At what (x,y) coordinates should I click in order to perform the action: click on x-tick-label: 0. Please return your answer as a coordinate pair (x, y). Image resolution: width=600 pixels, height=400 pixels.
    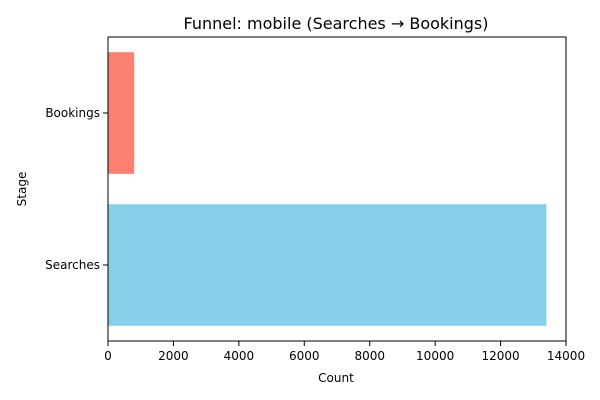
    Looking at the image, I should click on (108, 356).